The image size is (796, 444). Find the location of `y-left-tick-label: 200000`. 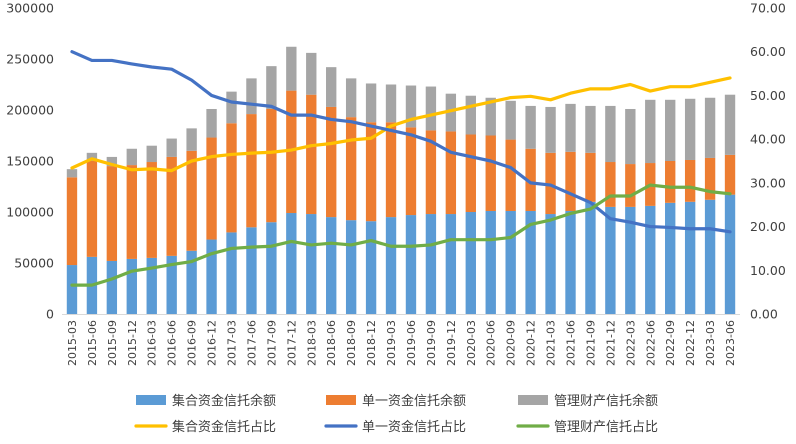

y-left-tick-label: 200000 is located at coordinates (30, 110).